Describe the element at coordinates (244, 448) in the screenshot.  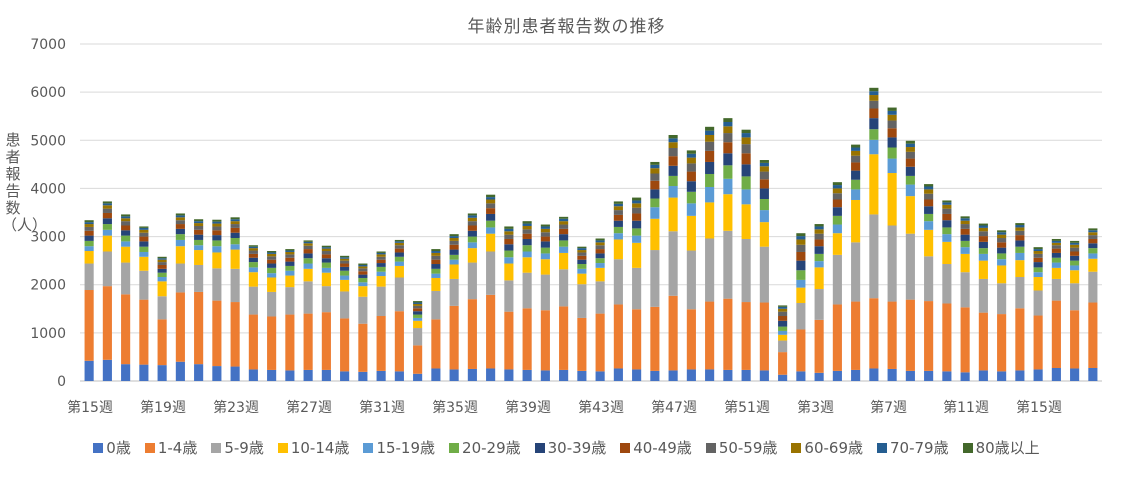
I see `legend-label: 5-9歳` at that location.